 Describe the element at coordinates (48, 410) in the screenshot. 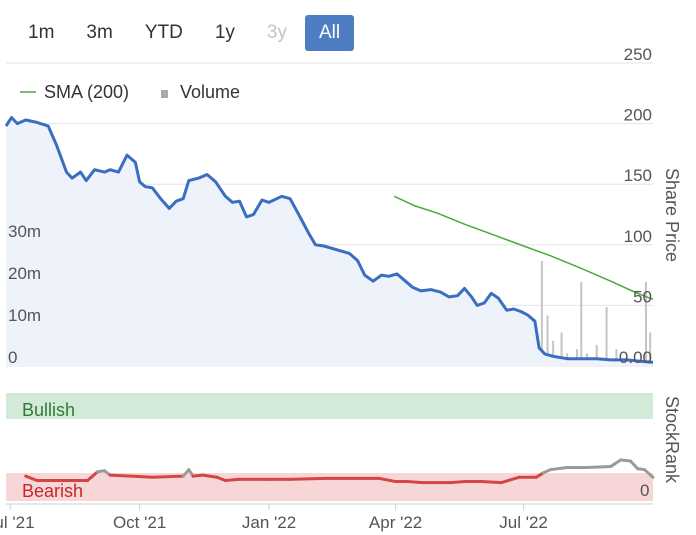

I see `bullish-band-label: Bullish` at that location.